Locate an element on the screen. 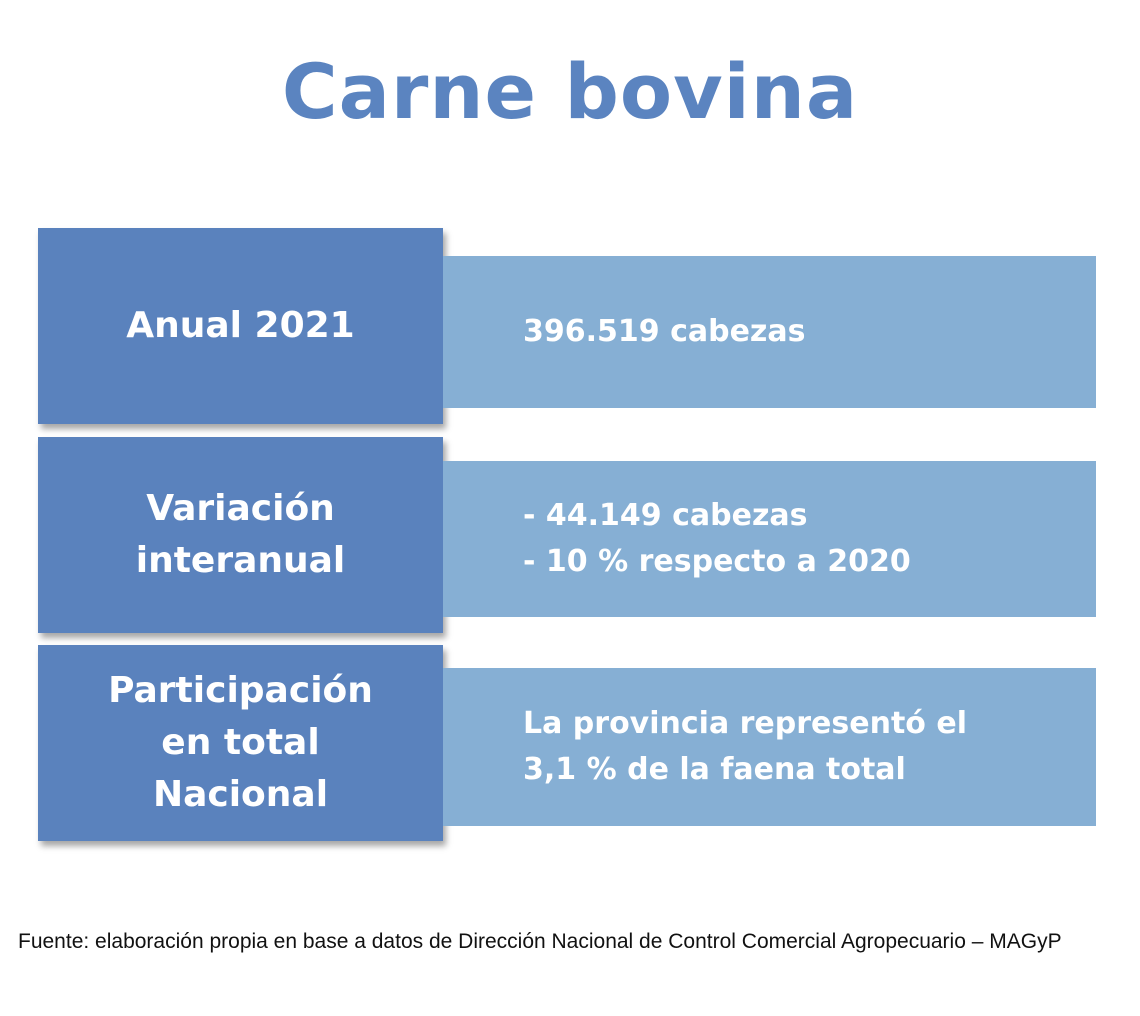 The height and width of the screenshot is (1016, 1140). label-variacion-interanual: Variación interanual is located at coordinates (240, 535).